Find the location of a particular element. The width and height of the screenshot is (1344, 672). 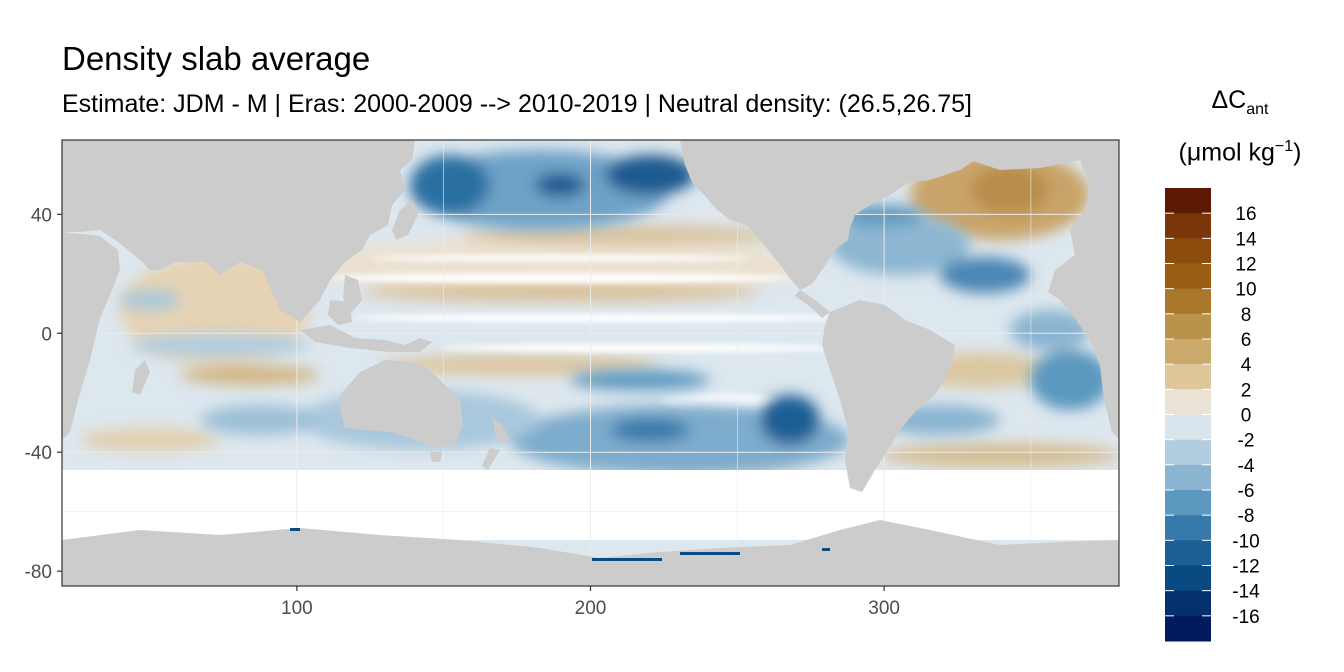

legend-title: ΔCant is located at coordinates (1240, 103).